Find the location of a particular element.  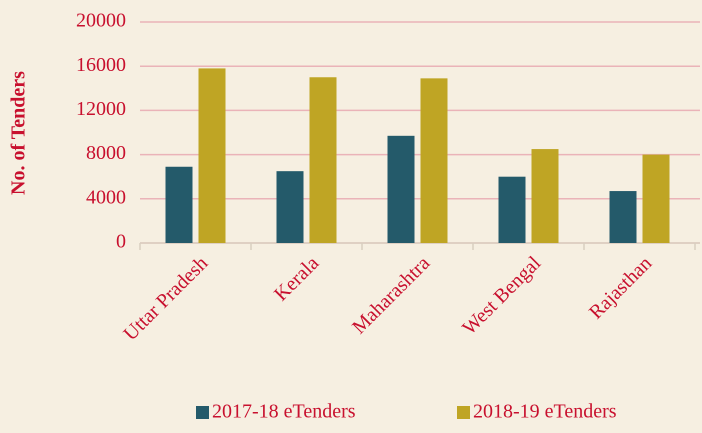

legend-label: 2017-18 eTenders is located at coordinates (284, 412).